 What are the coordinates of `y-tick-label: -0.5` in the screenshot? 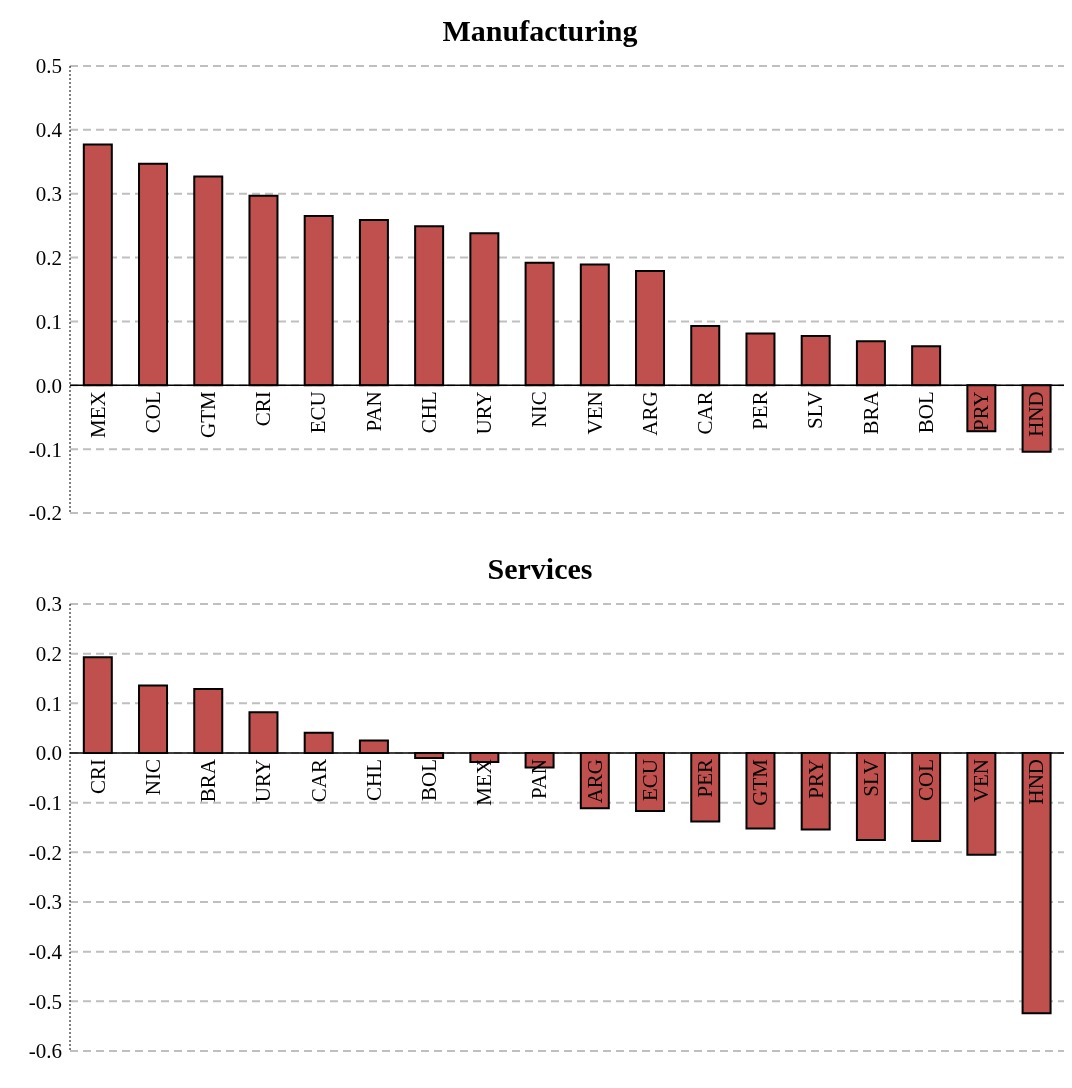 It's located at (45, 1001).